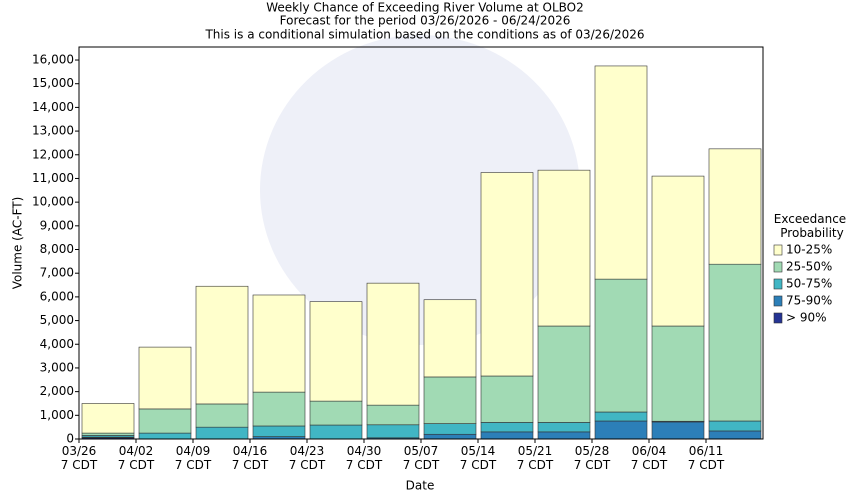  What do you see at coordinates (811, 233) in the screenshot?
I see `legend-title-line: Probability` at bounding box center [811, 233].